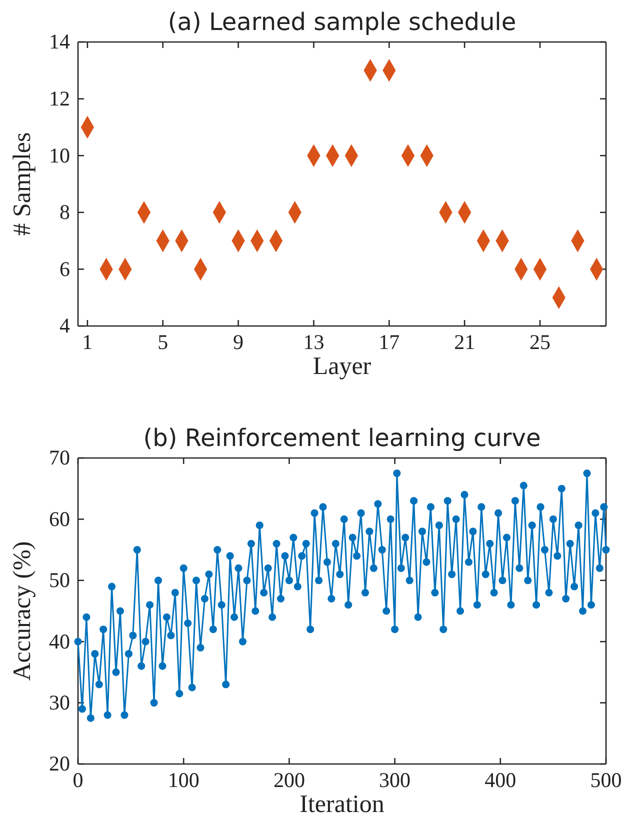 The height and width of the screenshot is (820, 624). What do you see at coordinates (540, 342) in the screenshot?
I see `x-tick-label: 25` at bounding box center [540, 342].